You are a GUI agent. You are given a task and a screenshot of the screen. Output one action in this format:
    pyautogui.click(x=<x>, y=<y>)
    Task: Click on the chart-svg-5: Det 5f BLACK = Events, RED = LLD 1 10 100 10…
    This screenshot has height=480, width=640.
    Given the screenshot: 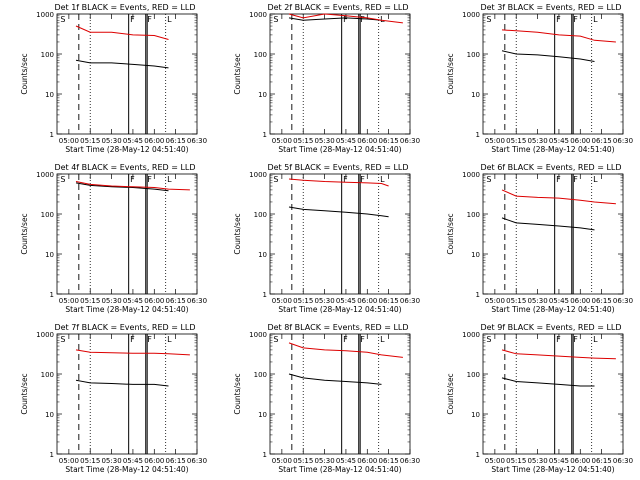 What is the action you would take?
    pyautogui.click(x=326, y=238)
    